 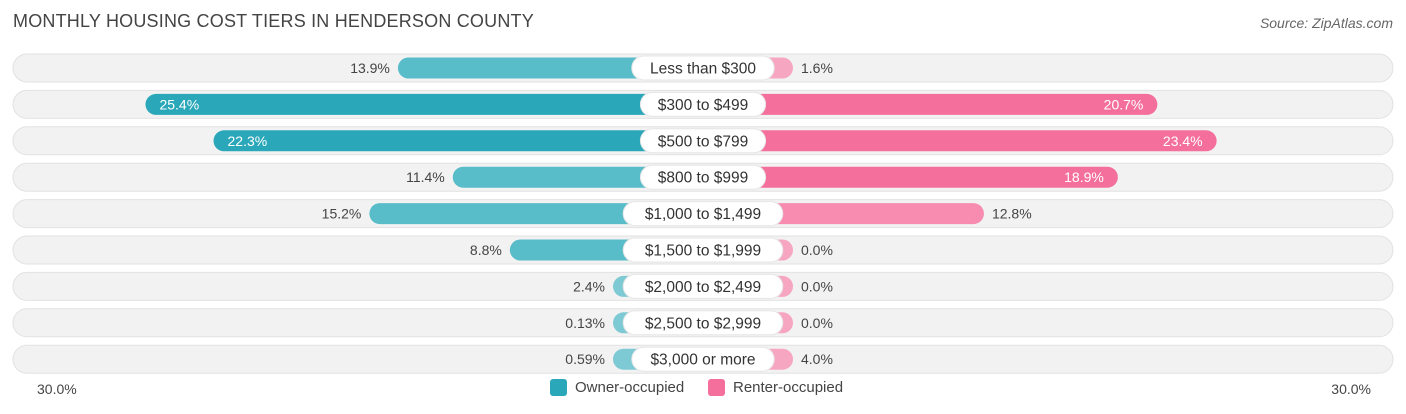 I want to click on category-label: $2,500 to $2,999, so click(x=703, y=323).